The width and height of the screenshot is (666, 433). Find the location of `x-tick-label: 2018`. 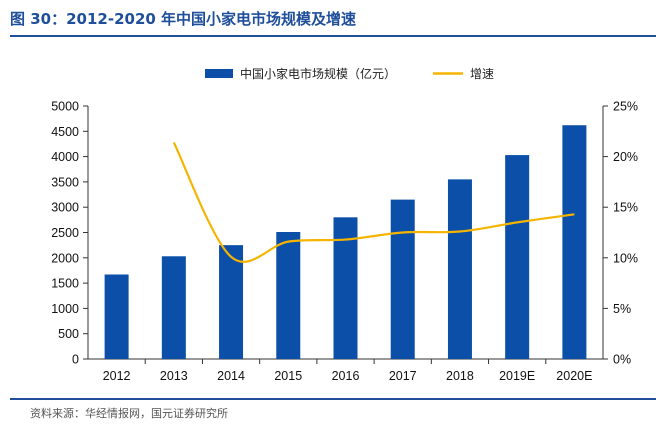

x-tick-label: 2018 is located at coordinates (460, 376).